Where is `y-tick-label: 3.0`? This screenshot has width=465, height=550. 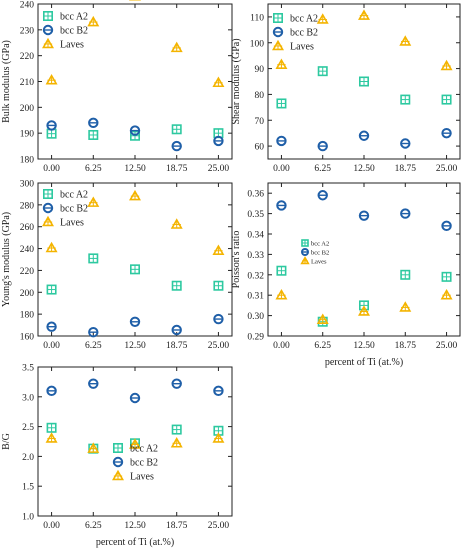 y-tick-label: 3.0 is located at coordinates (28, 398).